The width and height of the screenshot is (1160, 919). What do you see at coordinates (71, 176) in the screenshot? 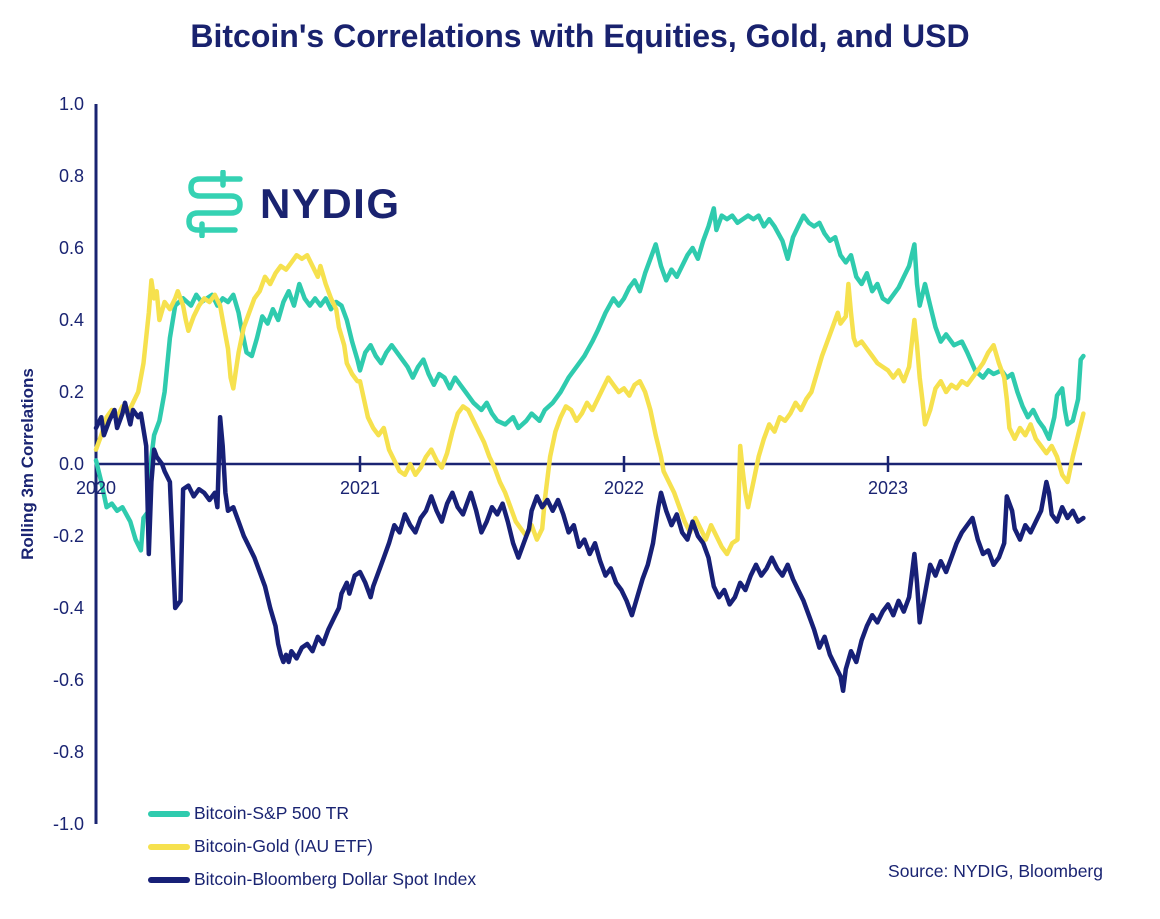
I see `y-tick-label: 0.8` at bounding box center [71, 176].